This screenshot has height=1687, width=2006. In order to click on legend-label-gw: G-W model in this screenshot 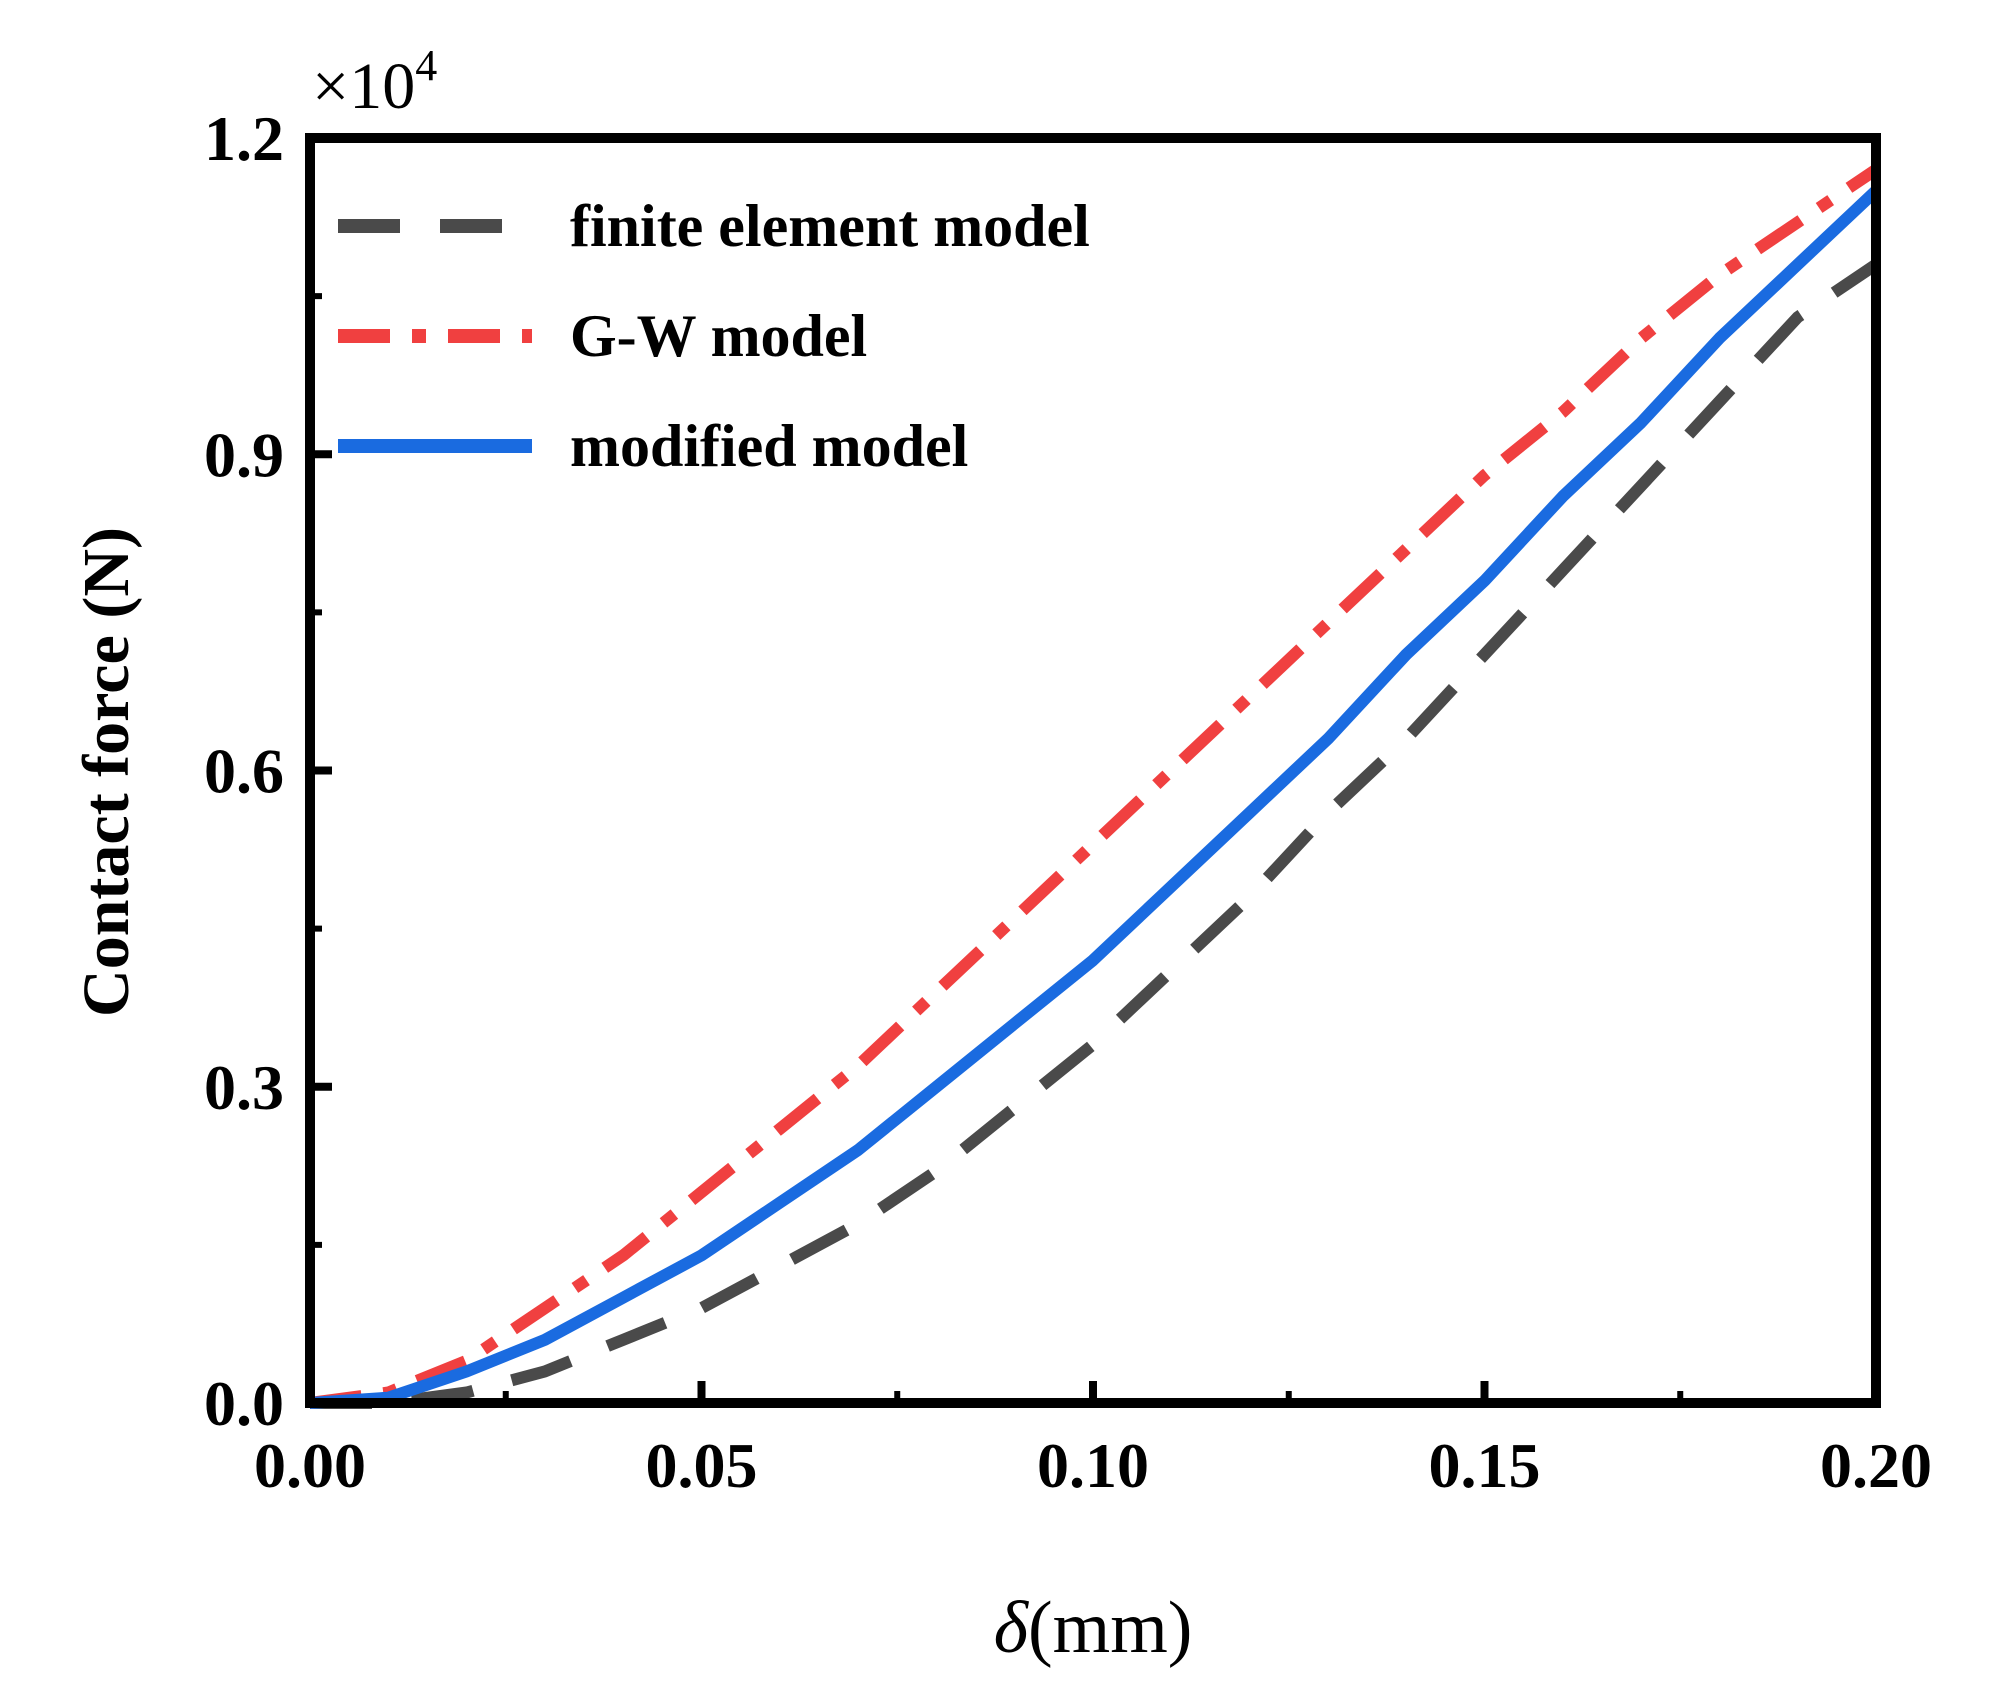, I will do `click(718, 336)`.